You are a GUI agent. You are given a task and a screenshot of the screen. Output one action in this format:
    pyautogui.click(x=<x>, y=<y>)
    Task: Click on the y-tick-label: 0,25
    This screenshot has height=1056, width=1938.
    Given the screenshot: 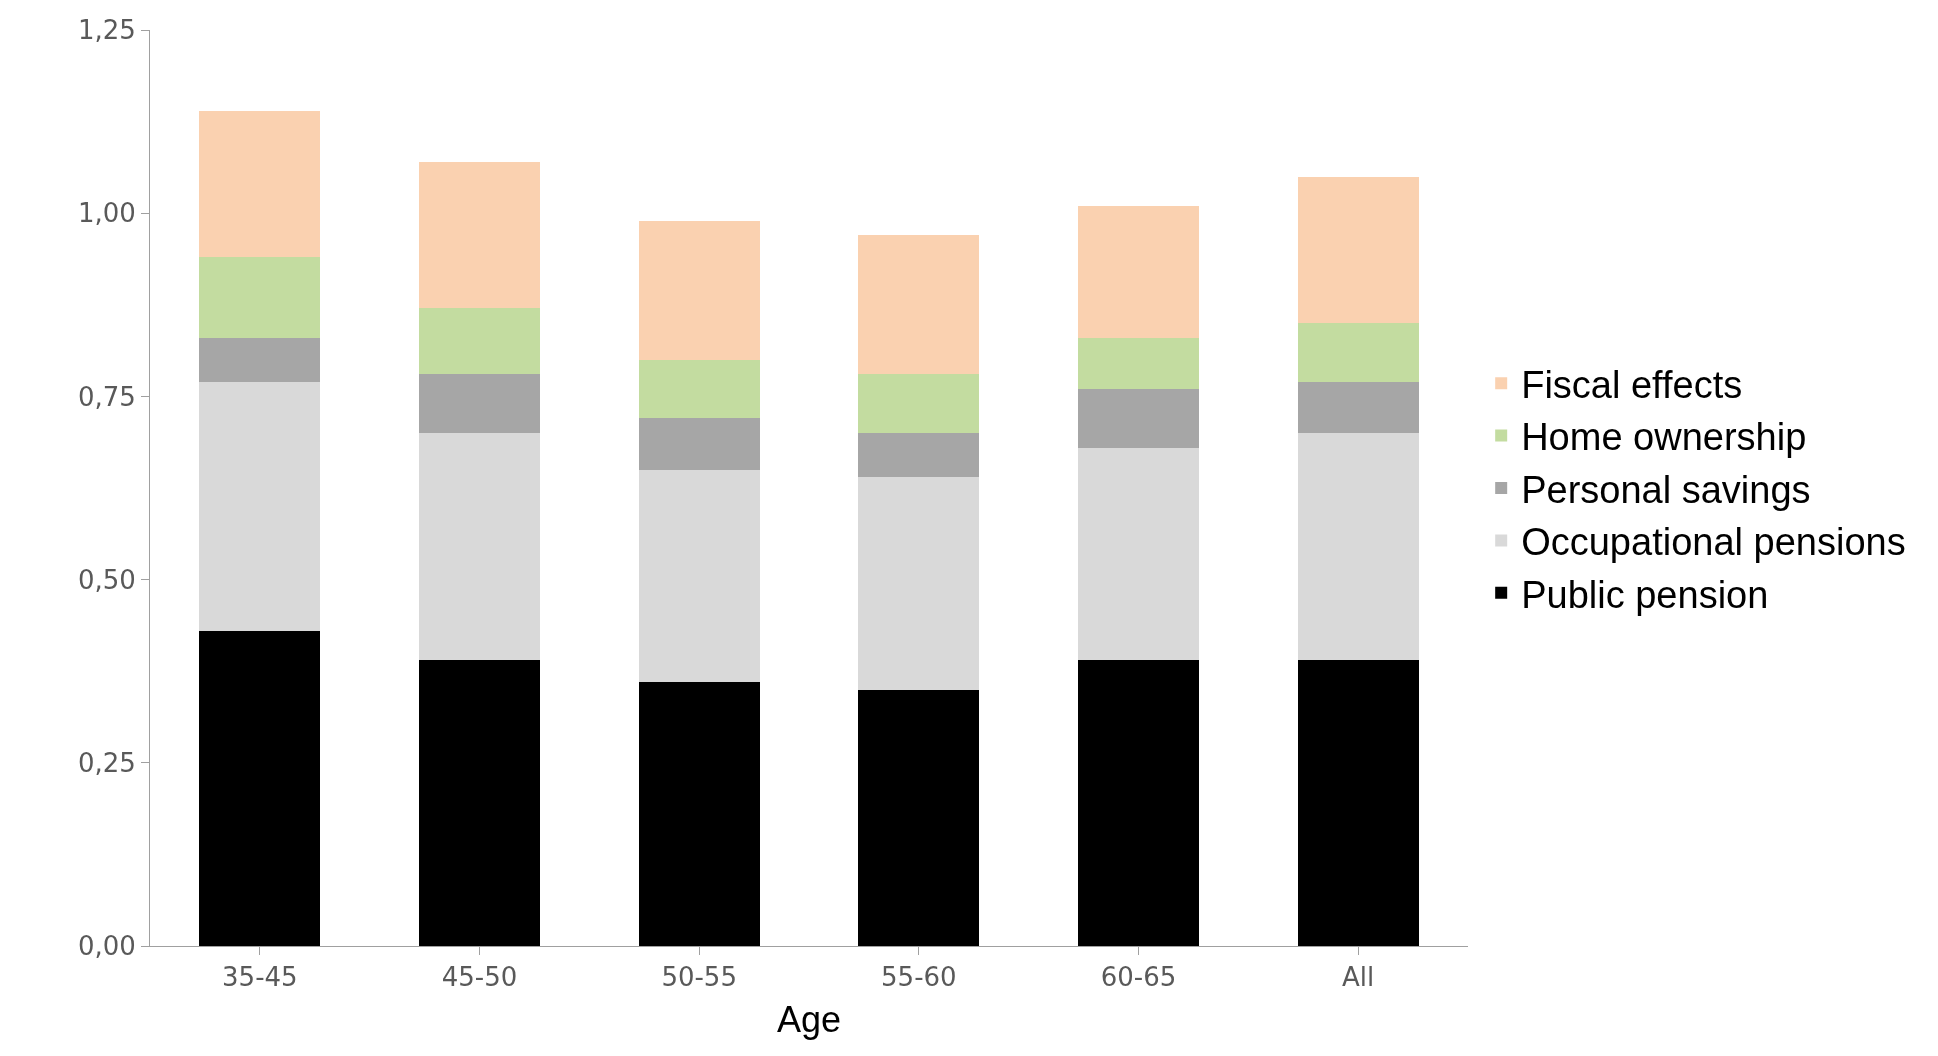 What is the action you would take?
    pyautogui.click(x=106, y=762)
    